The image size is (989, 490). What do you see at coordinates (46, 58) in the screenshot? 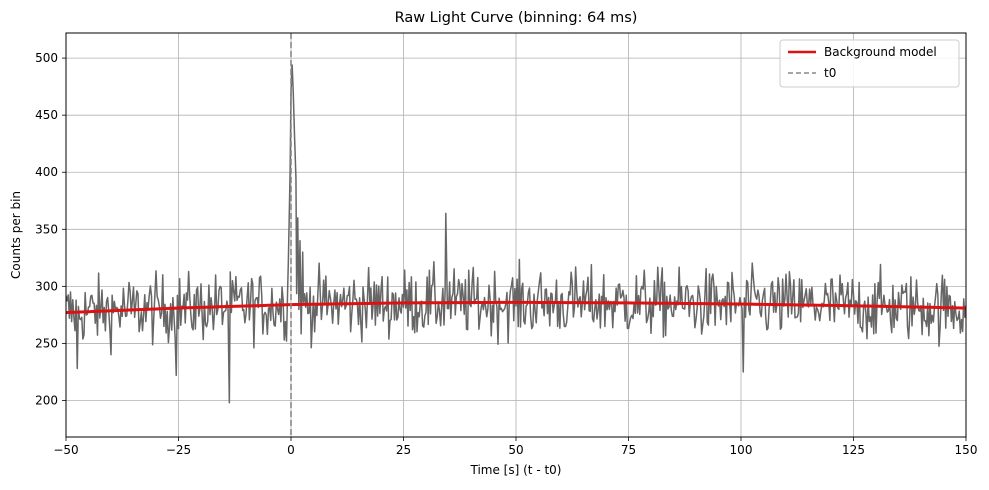
I see `y-tick-label: 500` at bounding box center [46, 58].